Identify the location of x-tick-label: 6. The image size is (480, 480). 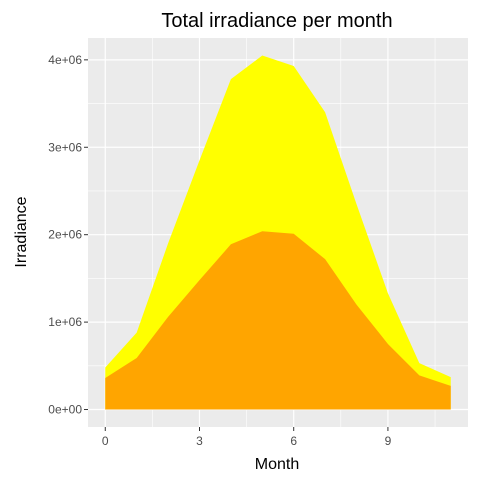
(293, 441).